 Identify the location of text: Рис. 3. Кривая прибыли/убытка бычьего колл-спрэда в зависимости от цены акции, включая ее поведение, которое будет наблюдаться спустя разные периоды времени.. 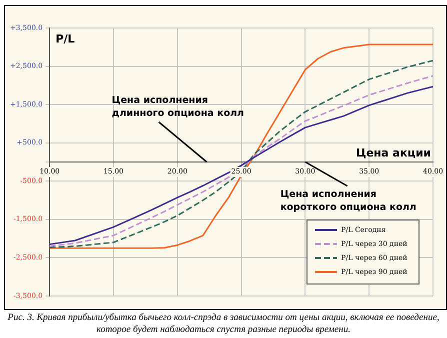
(223, 324).